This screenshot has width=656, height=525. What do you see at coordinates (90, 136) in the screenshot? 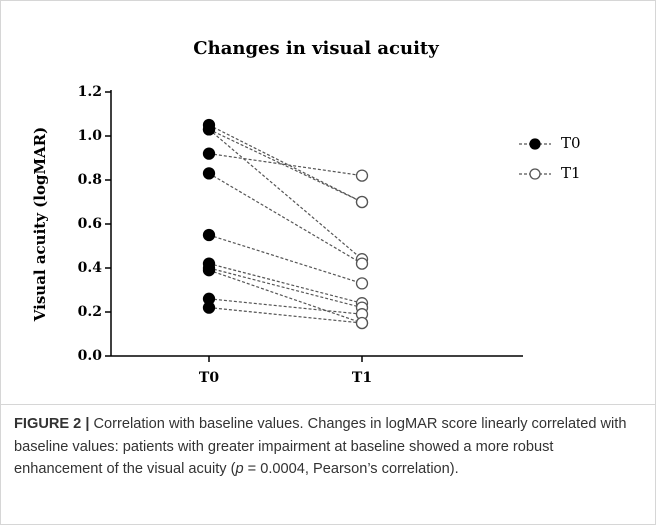
I see `y-tick-label: 1.0` at bounding box center [90, 136].